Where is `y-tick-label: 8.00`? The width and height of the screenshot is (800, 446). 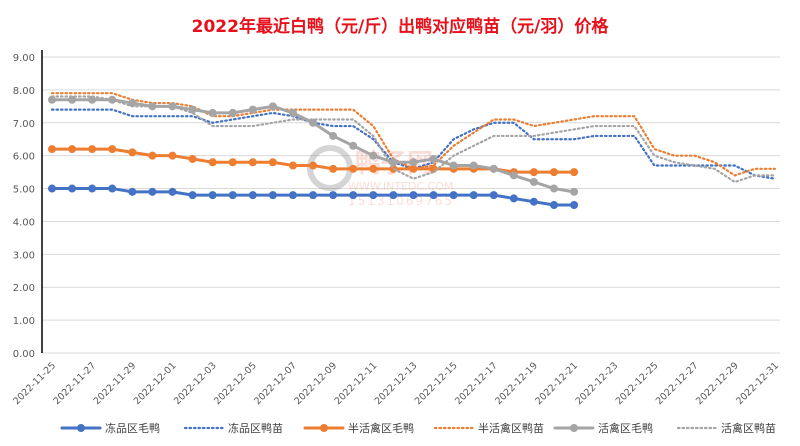
y-tick-label: 8.00 is located at coordinates (24, 91).